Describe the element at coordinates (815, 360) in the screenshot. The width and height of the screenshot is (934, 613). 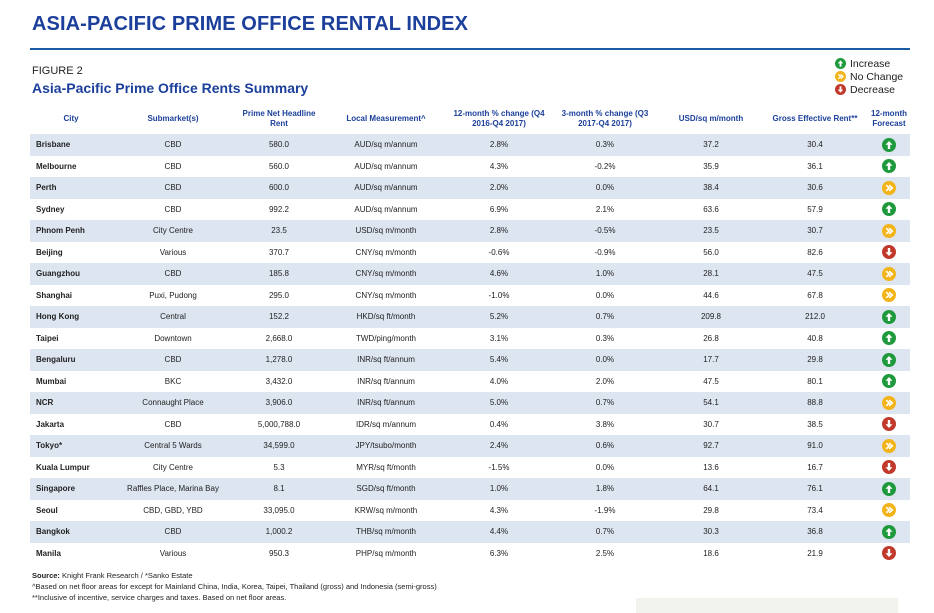
I see `gross-rent-cell: 29.8` at that location.